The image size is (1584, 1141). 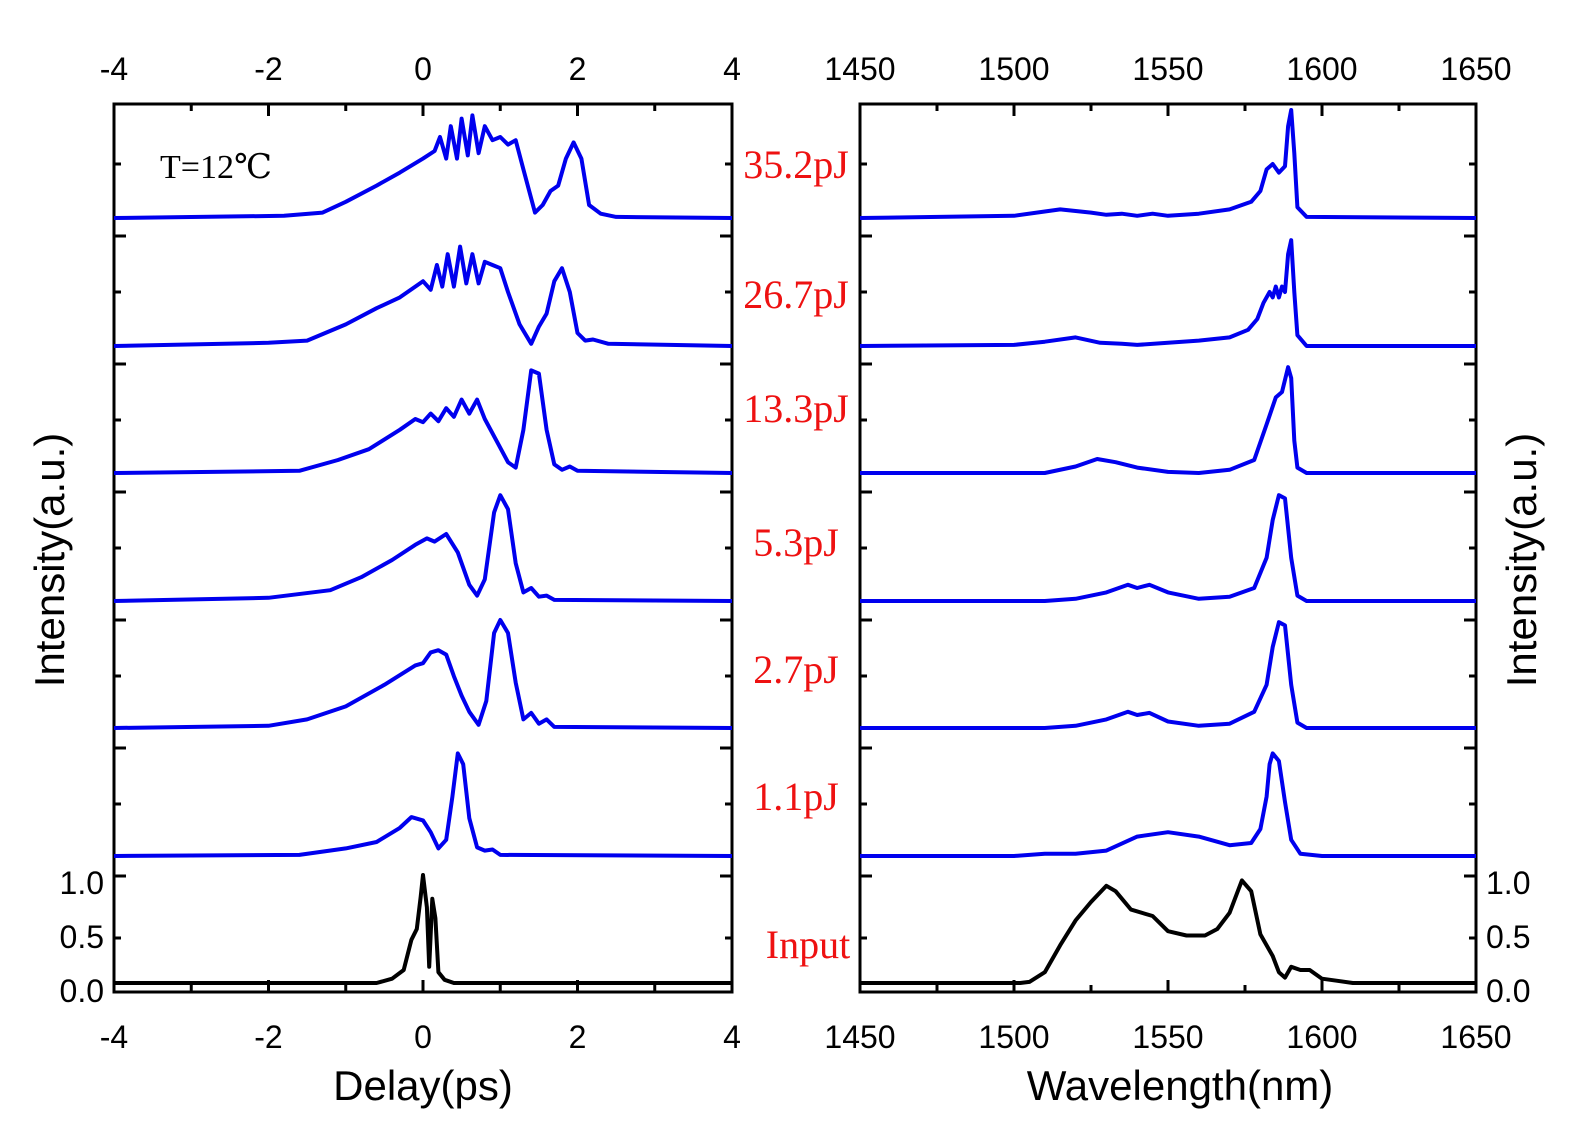 What do you see at coordinates (423, 674) in the screenshot?
I see `temporal-series-2-7pj` at bounding box center [423, 674].